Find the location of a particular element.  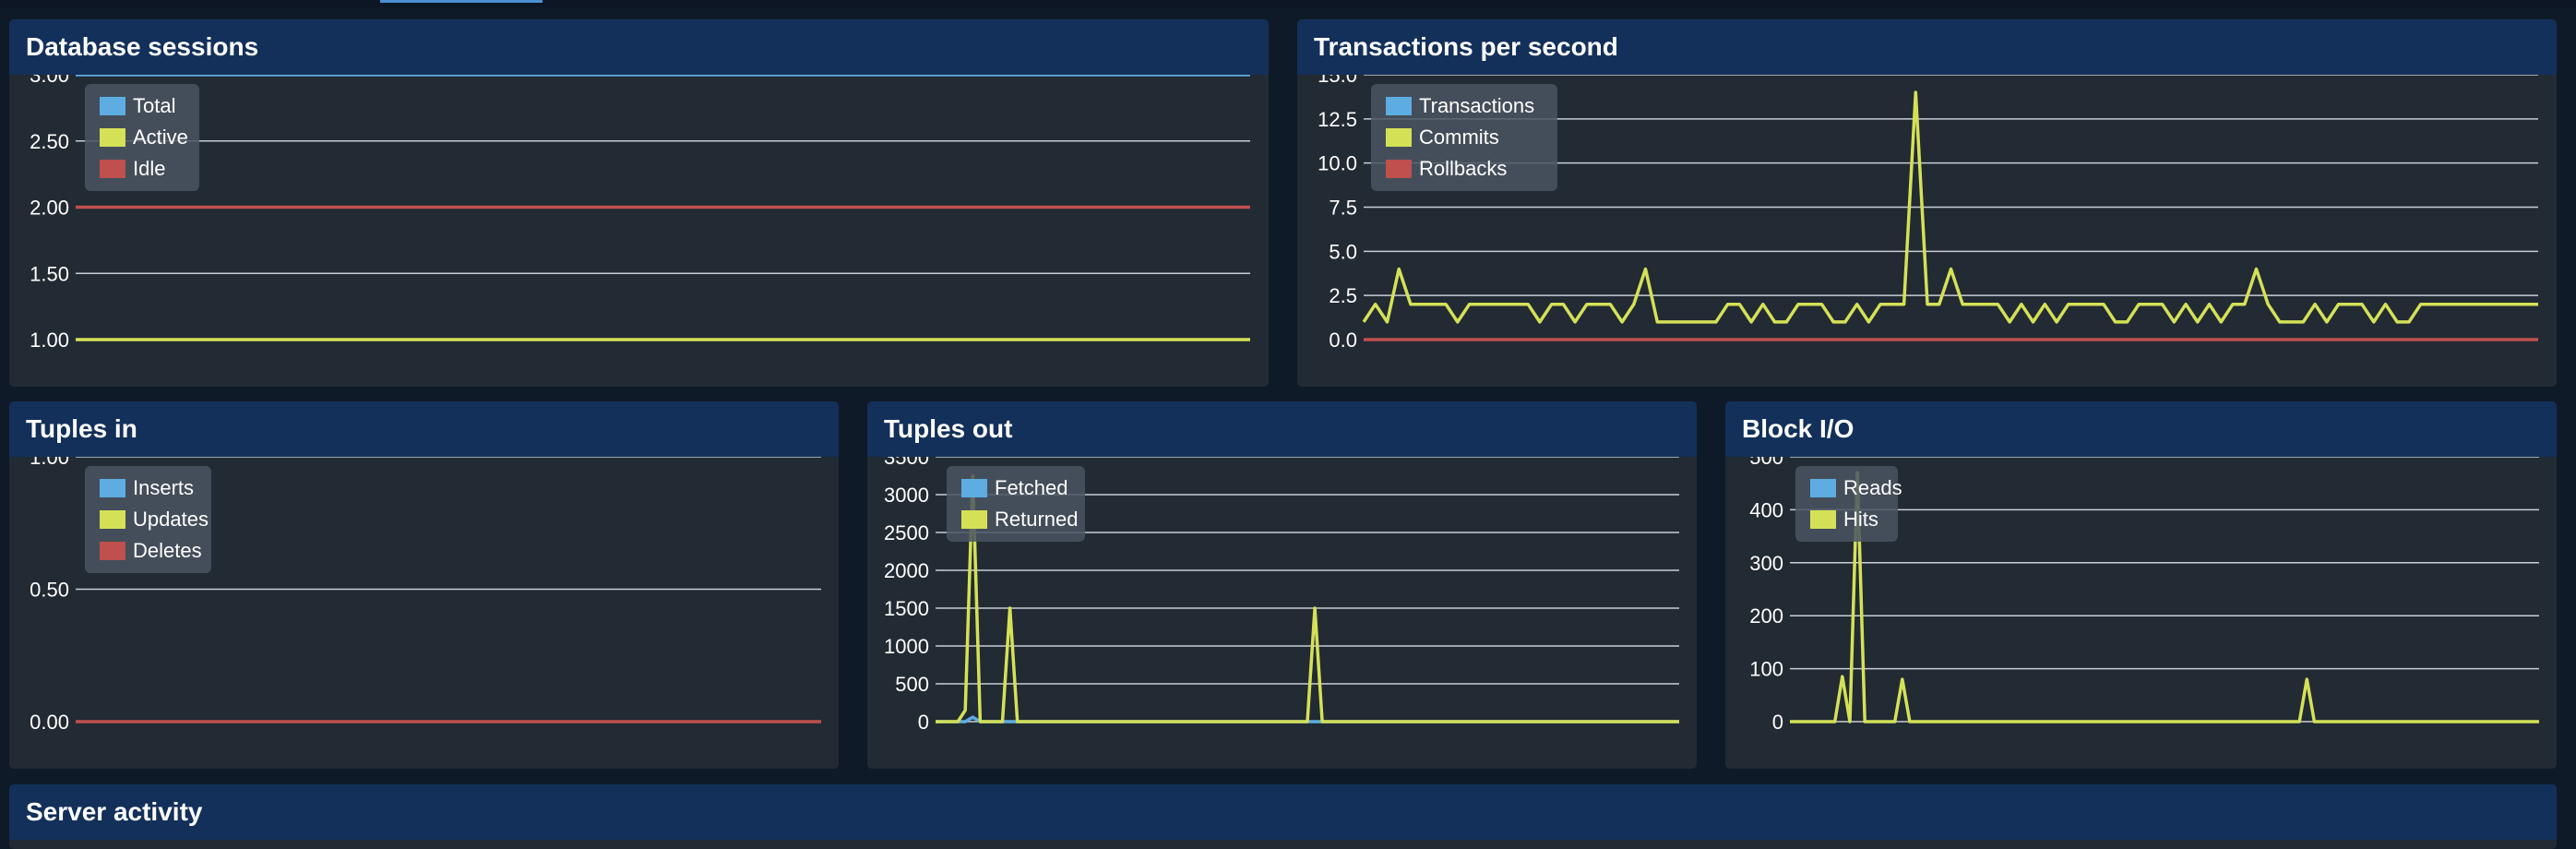

active-tab-indicator is located at coordinates (461, 1).